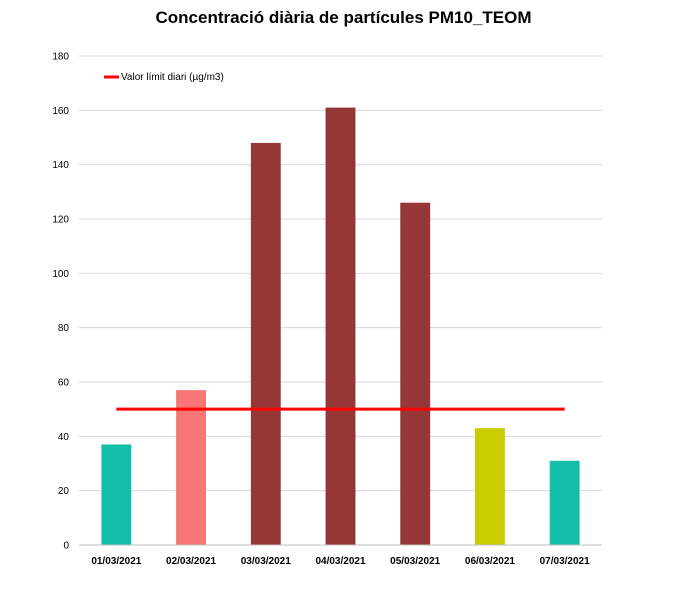  I want to click on x-tick-label: 01/03/2021, so click(116, 561).